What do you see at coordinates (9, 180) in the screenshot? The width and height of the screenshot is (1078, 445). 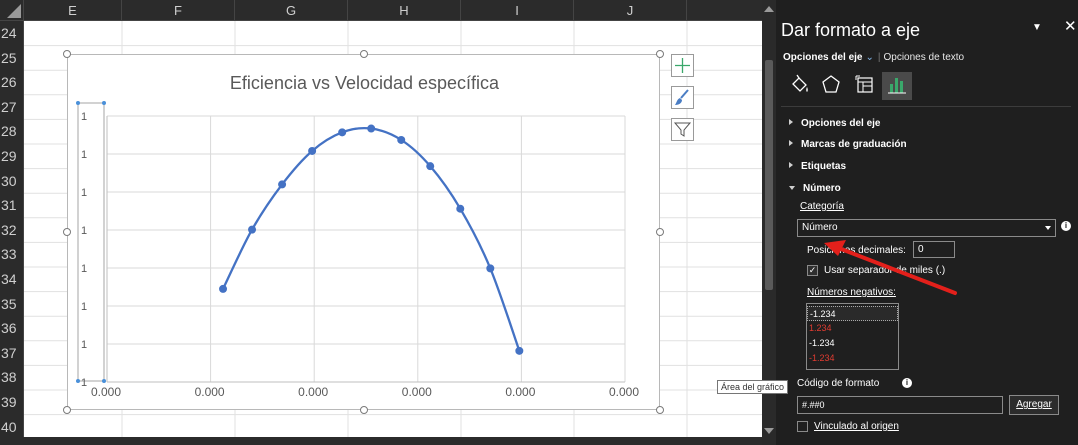 I see `row-header-30: 30` at bounding box center [9, 180].